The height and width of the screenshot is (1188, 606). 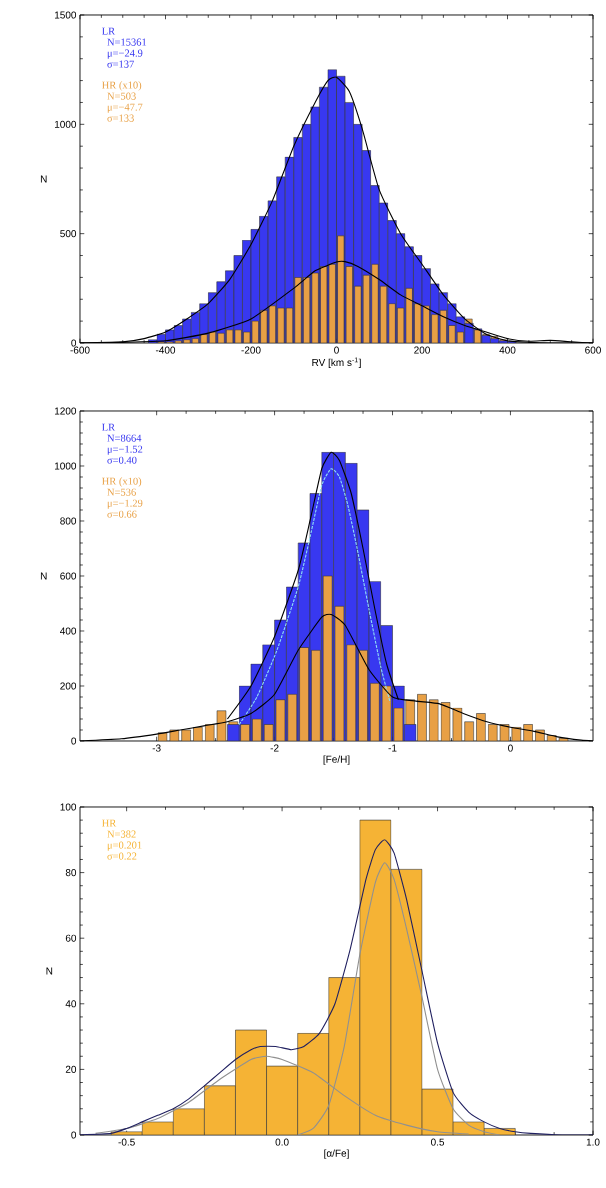 What do you see at coordinates (251, 350) in the screenshot?
I see `x-tick-label: -200` at bounding box center [251, 350].